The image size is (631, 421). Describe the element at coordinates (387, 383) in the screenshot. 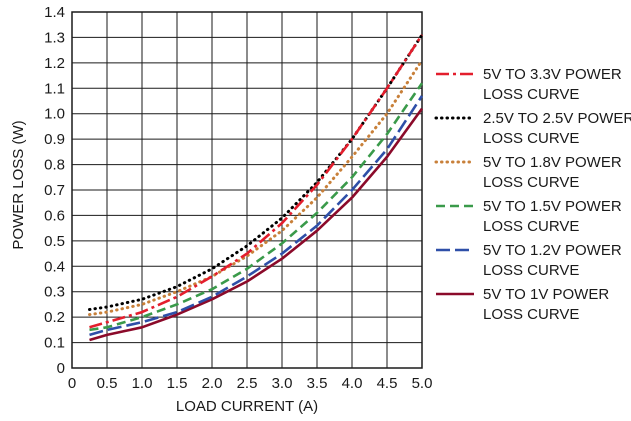

I see `x-tick-label: 4.5` at that location.